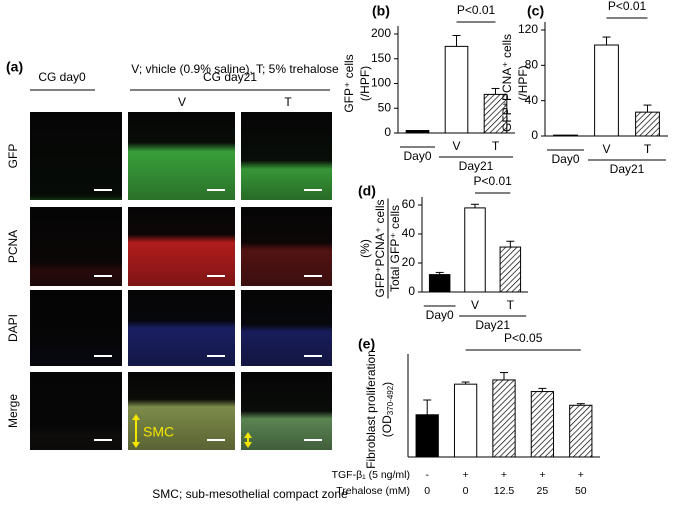 This screenshot has height=509, width=685. I want to click on y-axis-label: GFP⁺ cells, so click(349, 83).